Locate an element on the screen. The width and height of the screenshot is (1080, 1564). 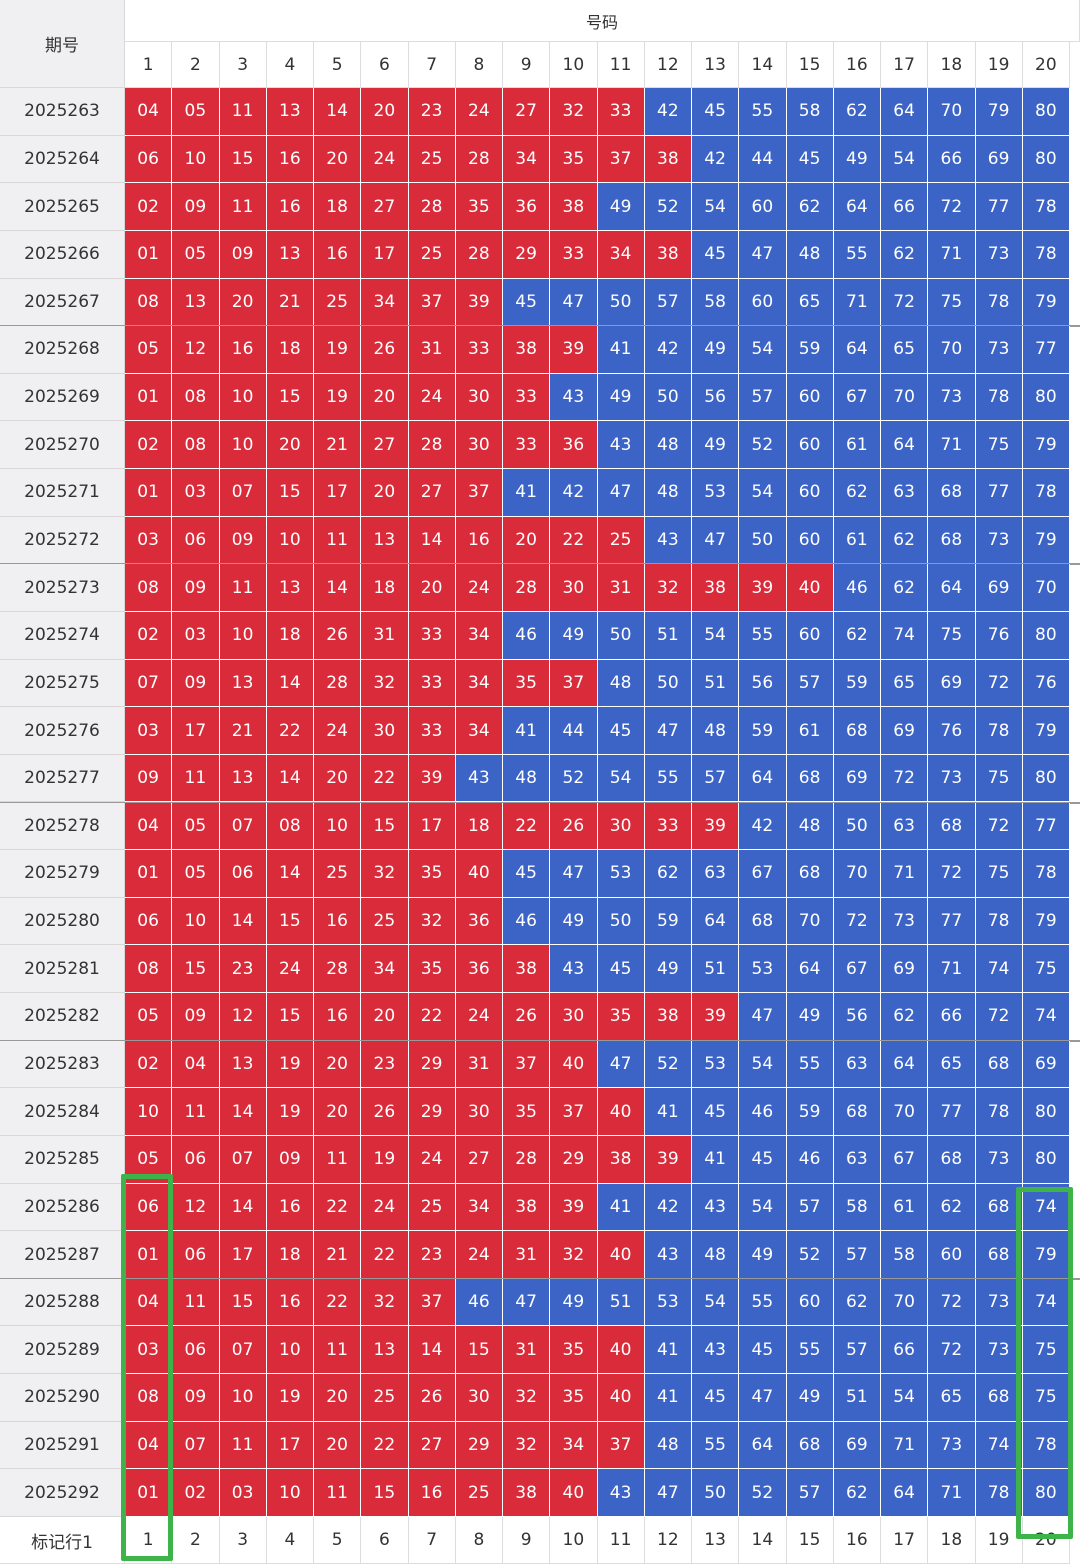
number-cell: 62 is located at coordinates (857, 493).